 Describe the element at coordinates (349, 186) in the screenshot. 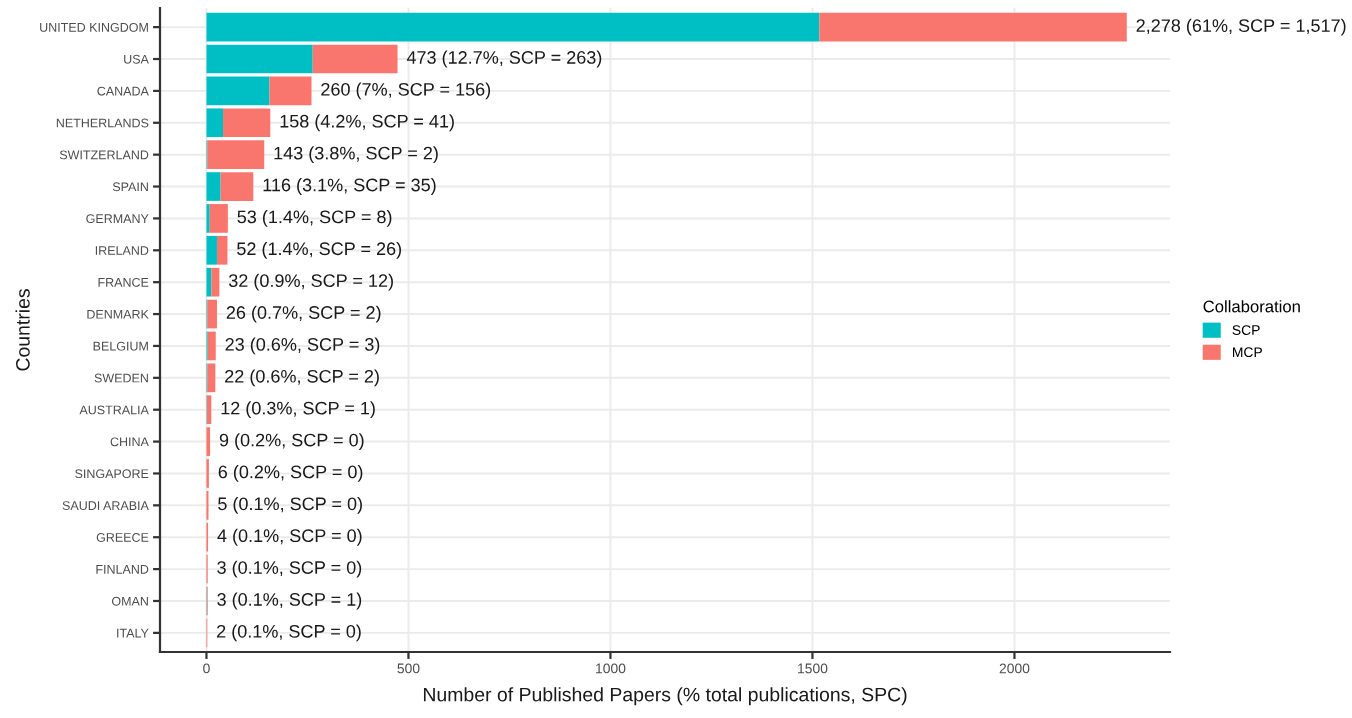

I see `total-label: 116 (3.1%, SCP = 35)` at that location.